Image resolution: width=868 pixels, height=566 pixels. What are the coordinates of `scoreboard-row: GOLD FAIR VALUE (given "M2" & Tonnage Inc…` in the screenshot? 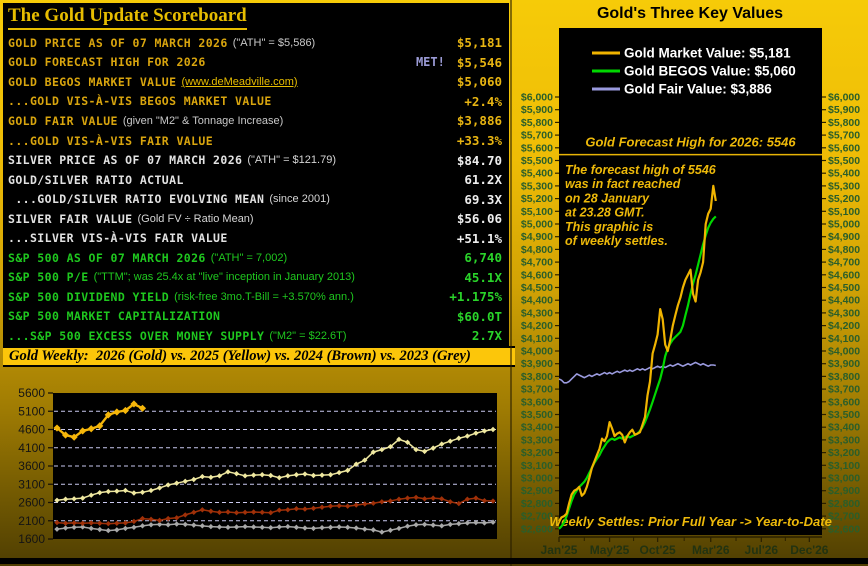 It's located at (255, 121).